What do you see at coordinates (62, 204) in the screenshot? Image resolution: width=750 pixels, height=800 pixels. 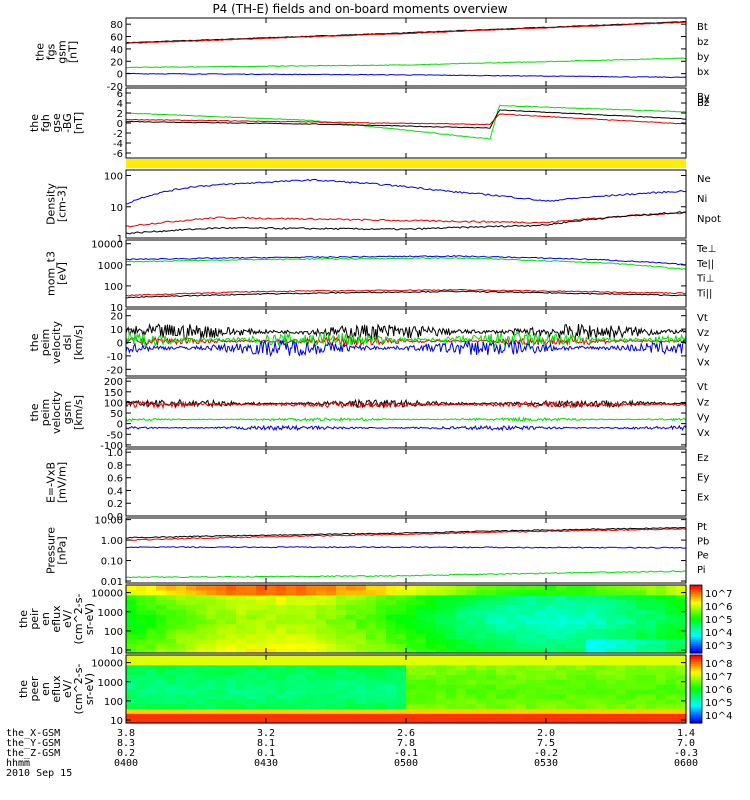 I see `y-axis-label-line: [cm-3]` at bounding box center [62, 204].